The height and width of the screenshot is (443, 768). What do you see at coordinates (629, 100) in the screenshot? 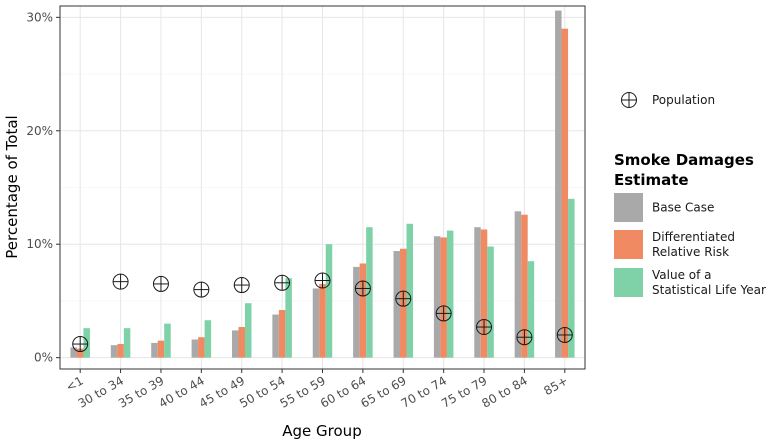
I see `legend-population-key` at bounding box center [629, 100].